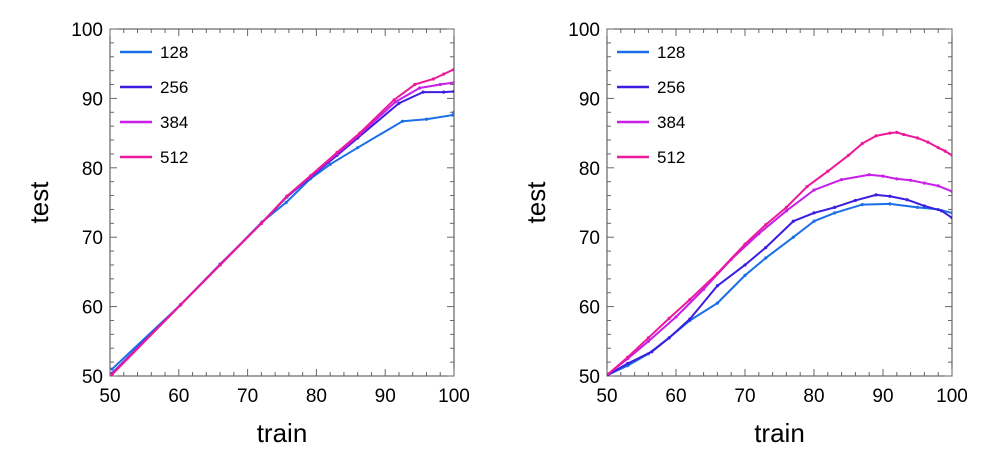 The height and width of the screenshot is (466, 996). Describe the element at coordinates (282, 433) in the screenshot. I see `x-axis-title: train` at that location.